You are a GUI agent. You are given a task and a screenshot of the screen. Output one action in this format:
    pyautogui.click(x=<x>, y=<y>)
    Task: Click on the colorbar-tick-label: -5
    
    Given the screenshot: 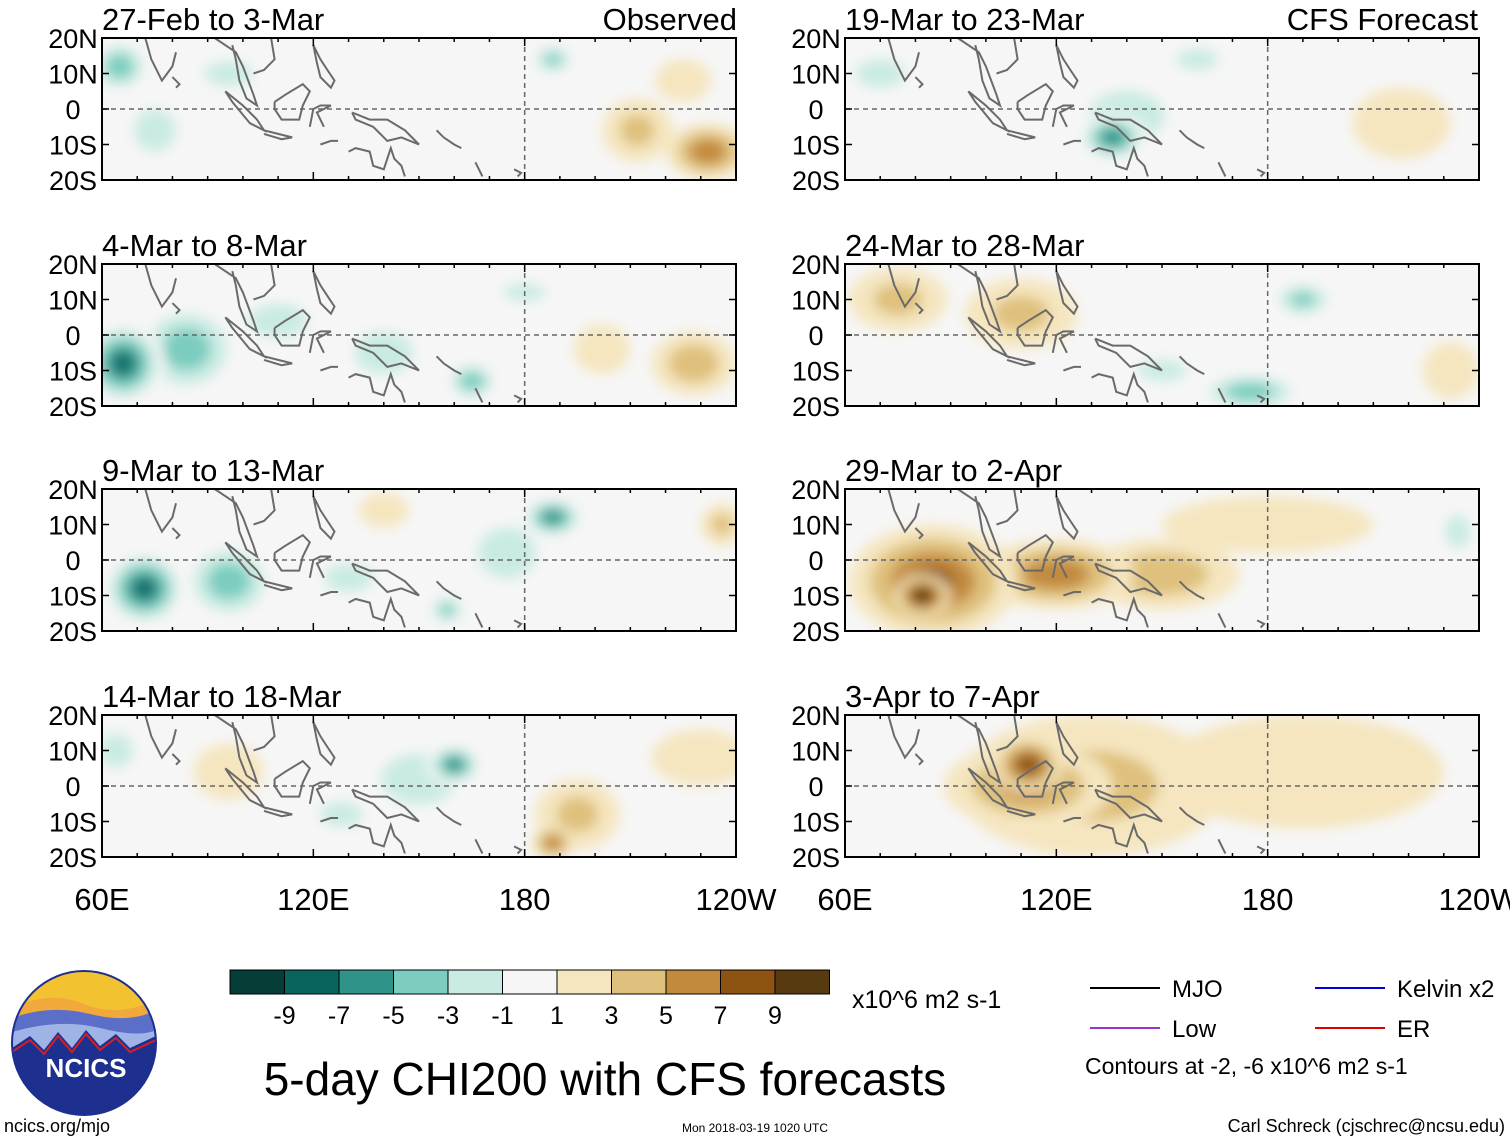 What is the action you would take?
    pyautogui.click(x=393, y=1016)
    